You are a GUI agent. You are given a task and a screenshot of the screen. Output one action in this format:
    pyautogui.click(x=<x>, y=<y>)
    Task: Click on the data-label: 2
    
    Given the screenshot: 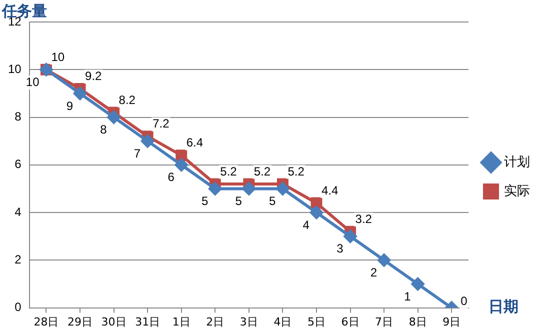 What is the action you would take?
    pyautogui.click(x=374, y=272)
    